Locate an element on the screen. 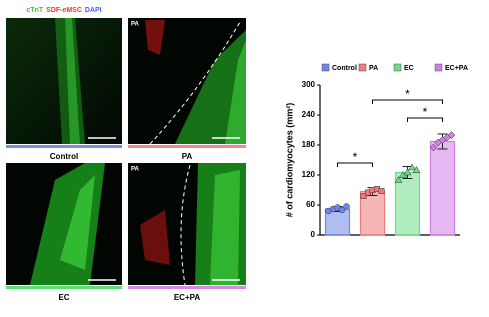 The height and width of the screenshot is (317, 489). panel-label: EC is located at coordinates (63, 297).